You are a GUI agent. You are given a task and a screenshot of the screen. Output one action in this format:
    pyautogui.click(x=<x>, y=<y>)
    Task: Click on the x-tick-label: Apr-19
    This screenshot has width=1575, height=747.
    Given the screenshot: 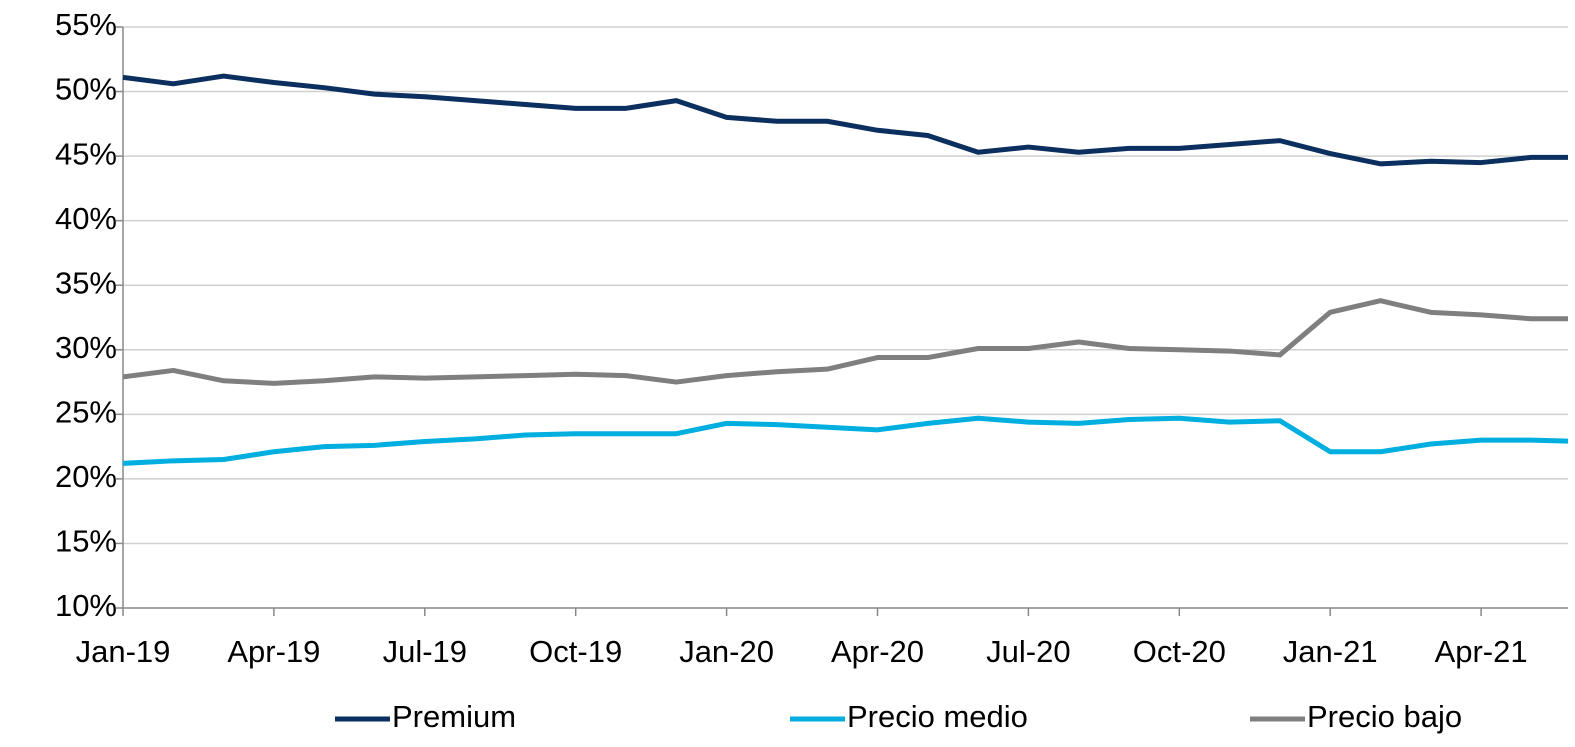 What is the action you would take?
    pyautogui.click(x=273, y=651)
    